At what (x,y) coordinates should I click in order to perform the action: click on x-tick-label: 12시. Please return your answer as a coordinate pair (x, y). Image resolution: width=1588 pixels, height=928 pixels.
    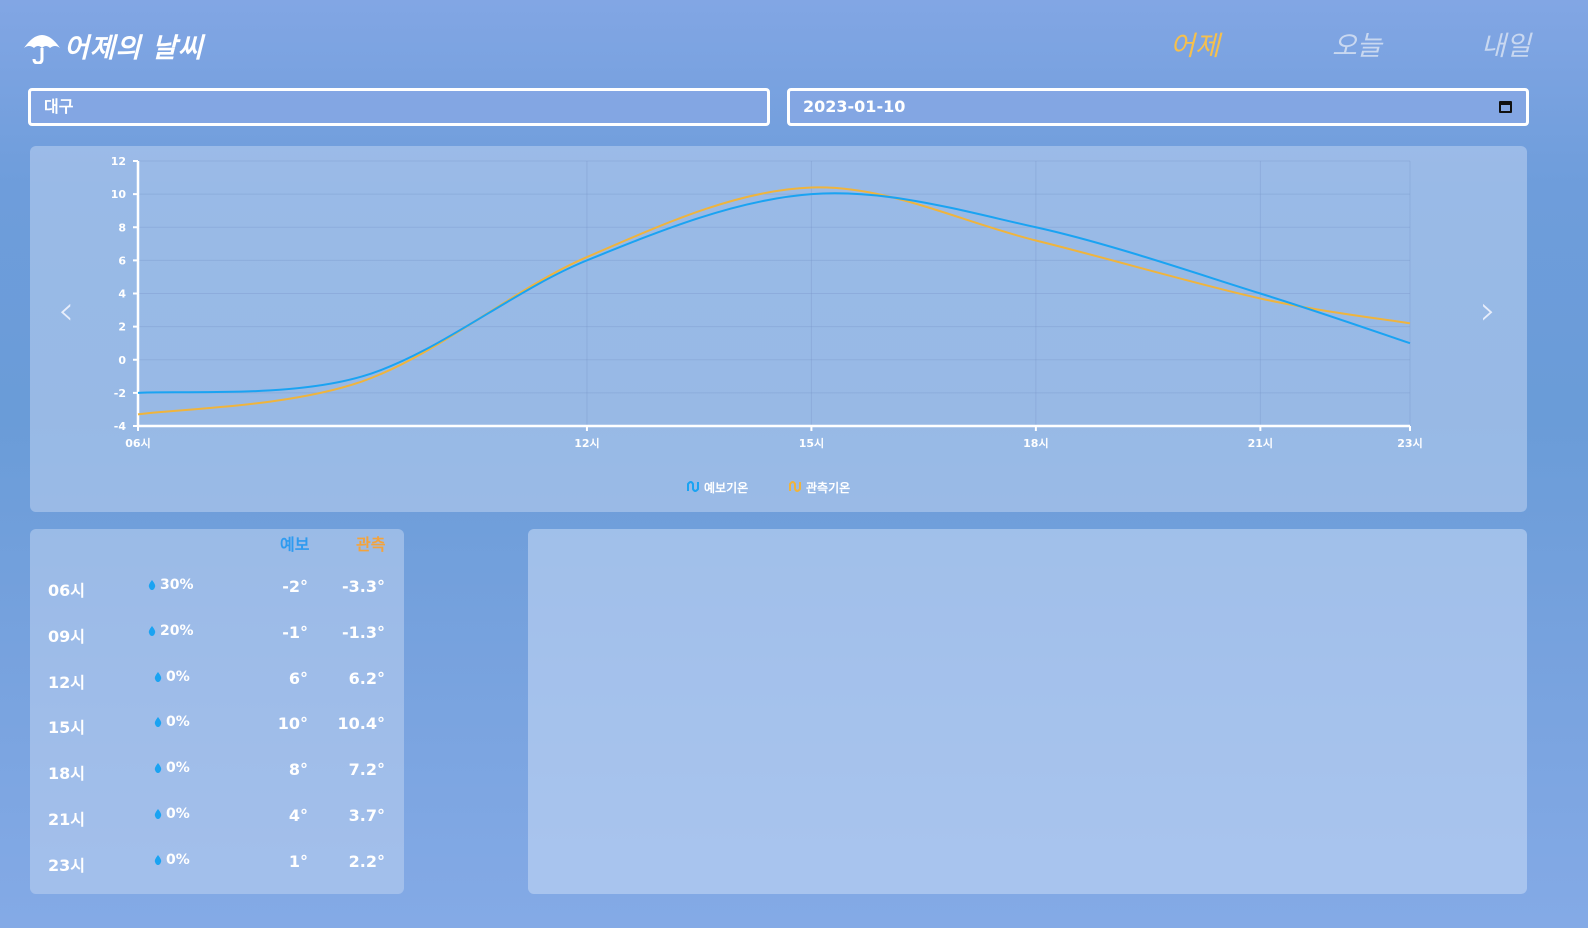
    Looking at the image, I should click on (586, 443).